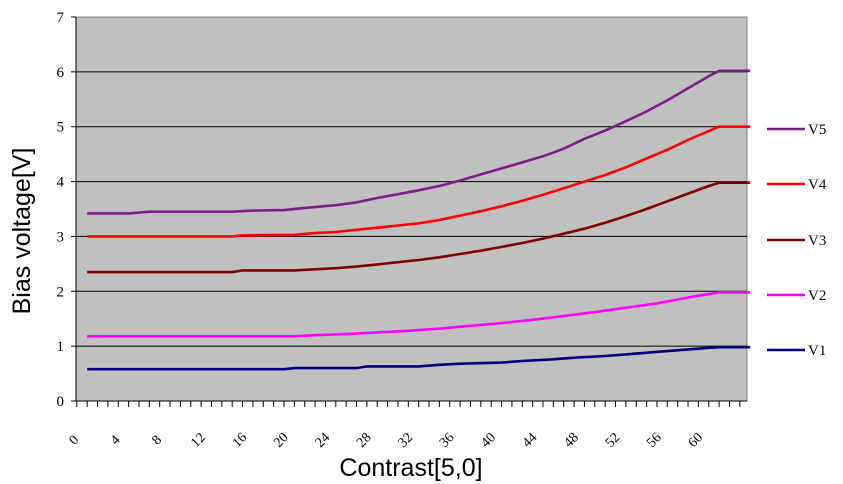 Image resolution: width=843 pixels, height=484 pixels. I want to click on legend-label-v5: V5, so click(817, 130).